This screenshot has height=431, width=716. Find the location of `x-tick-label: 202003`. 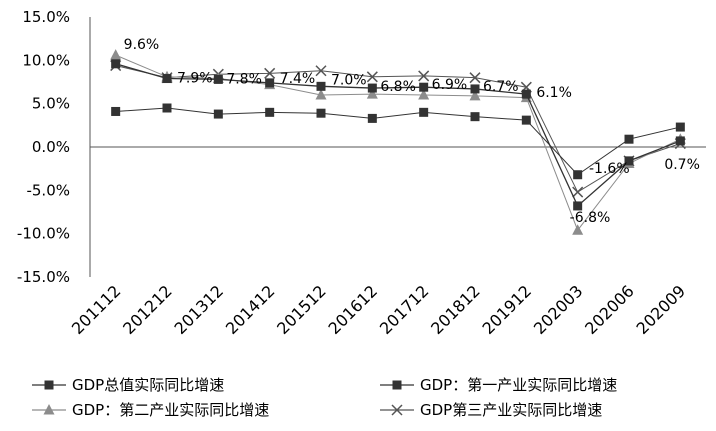

x-tick-label: 202003 is located at coordinates (558, 309).